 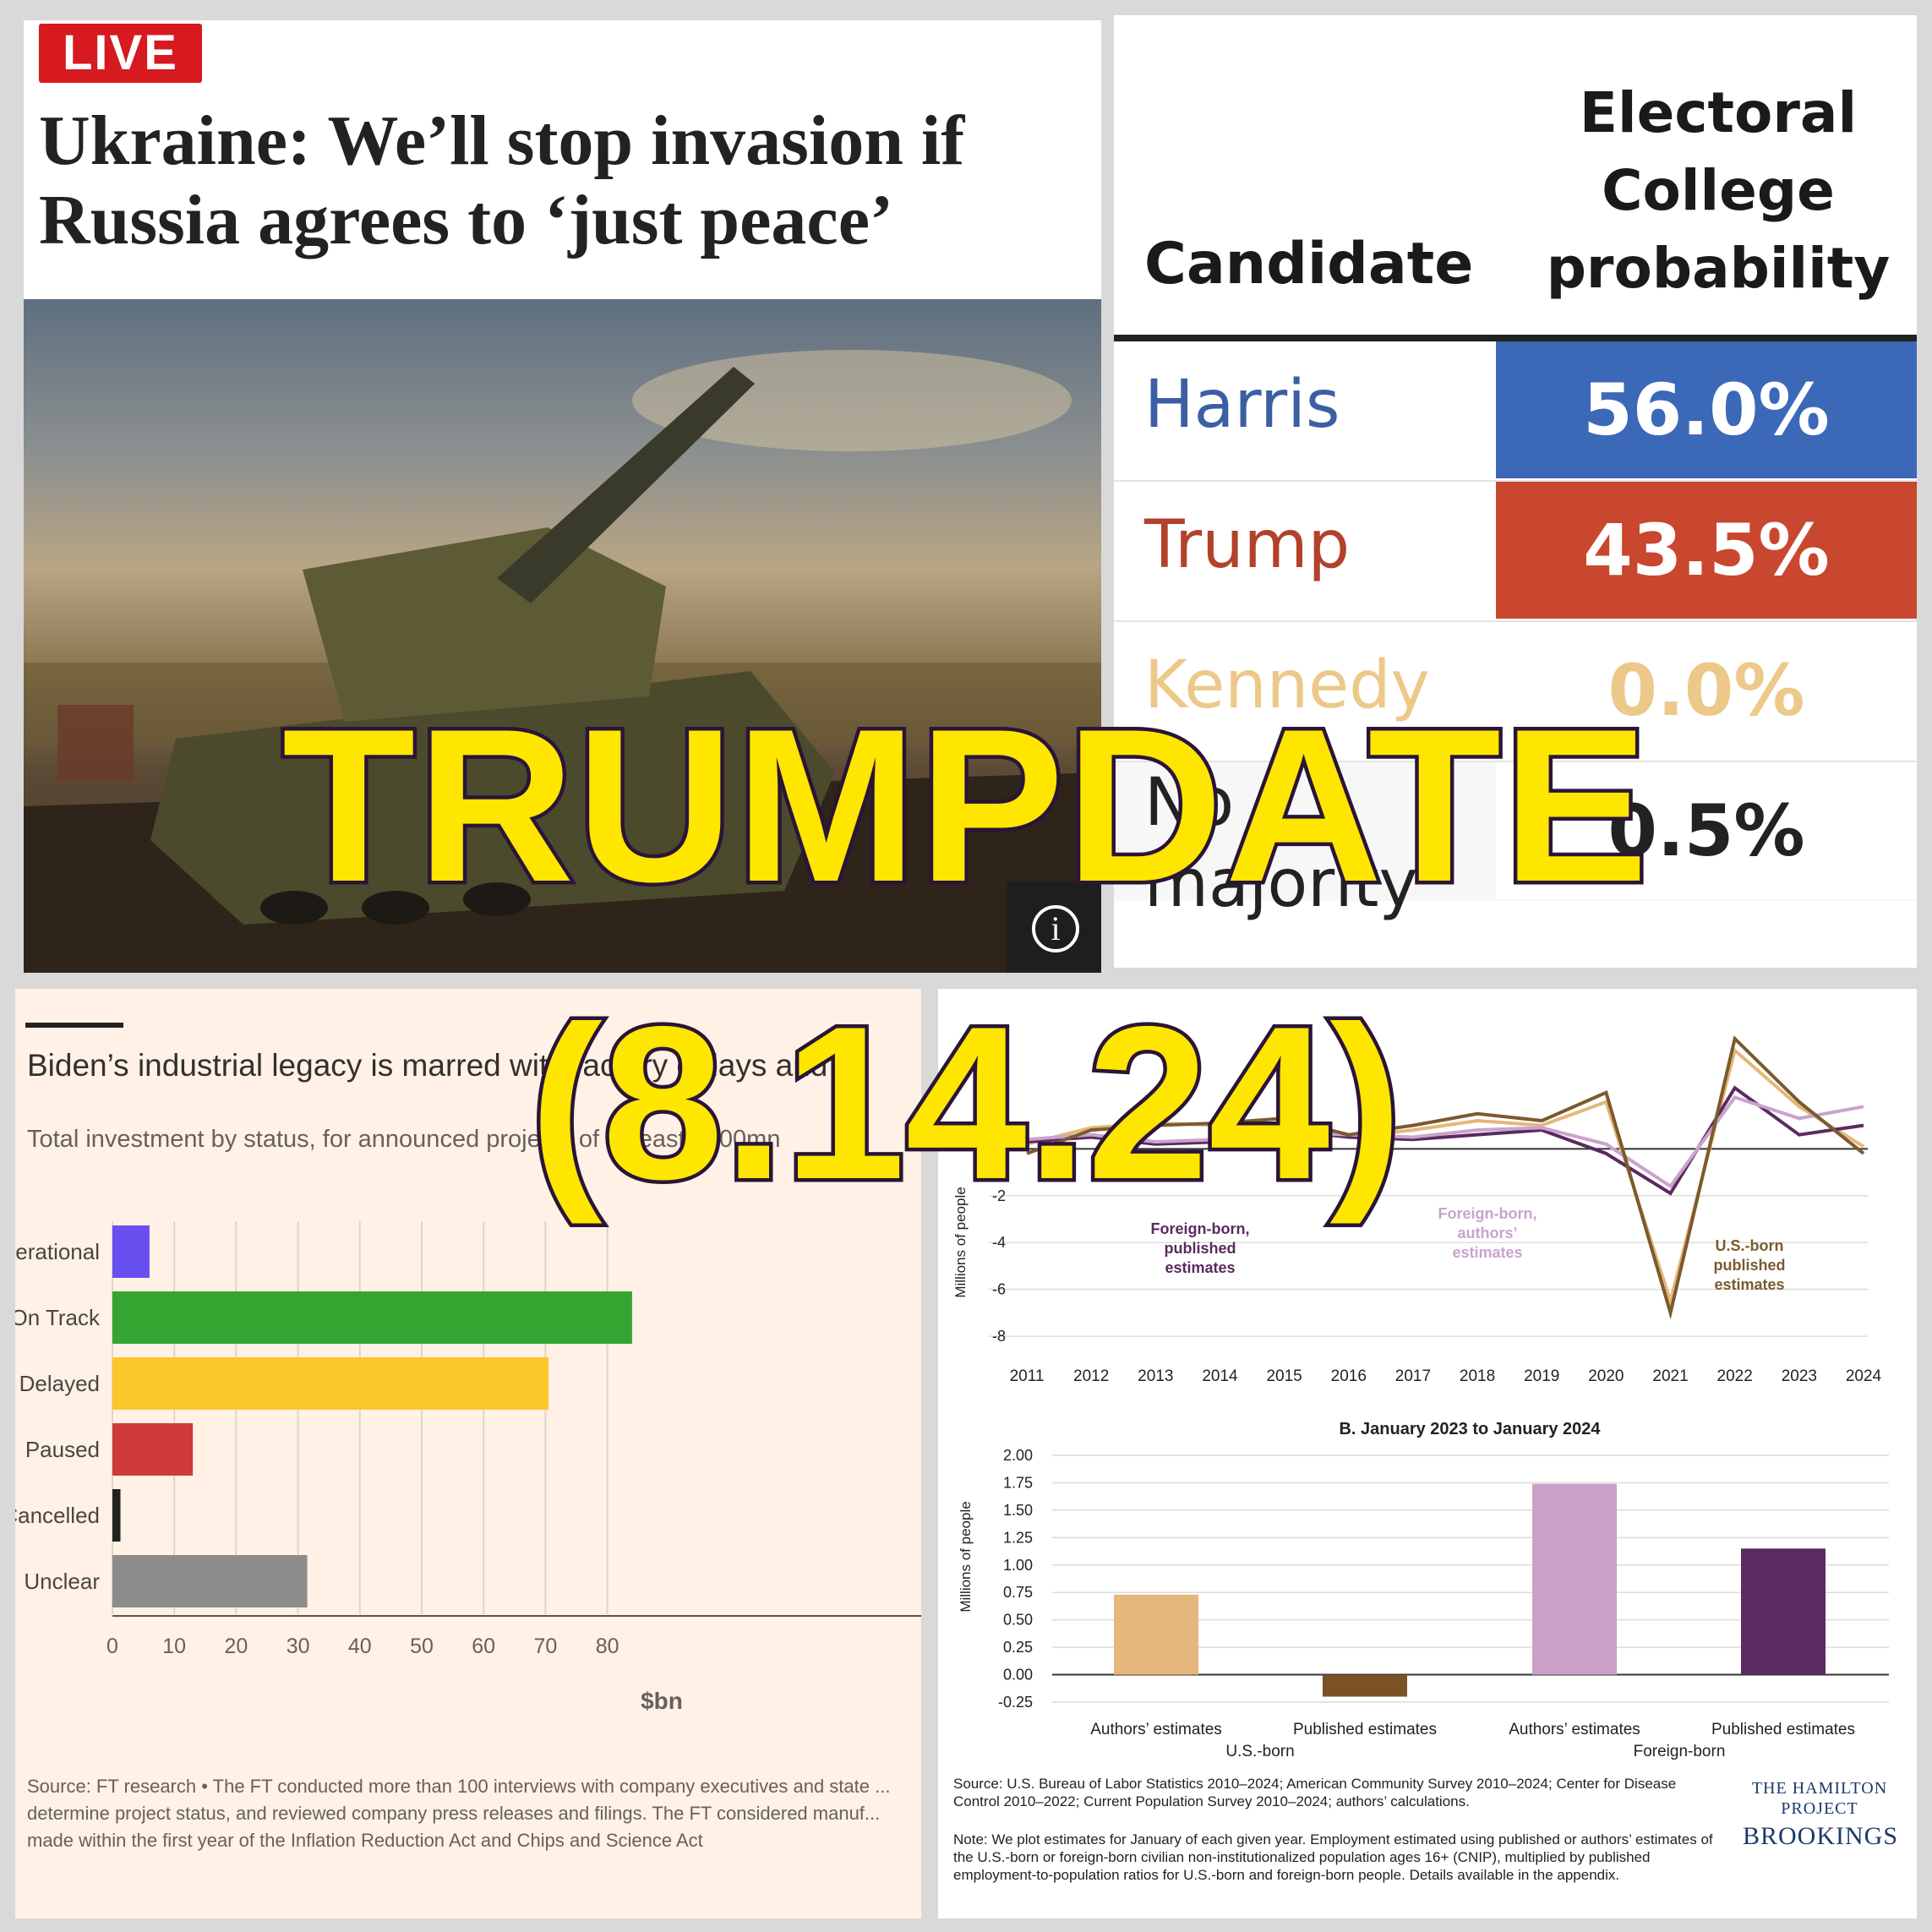 I want to click on category-label: Cancelled, so click(x=57, y=1515).